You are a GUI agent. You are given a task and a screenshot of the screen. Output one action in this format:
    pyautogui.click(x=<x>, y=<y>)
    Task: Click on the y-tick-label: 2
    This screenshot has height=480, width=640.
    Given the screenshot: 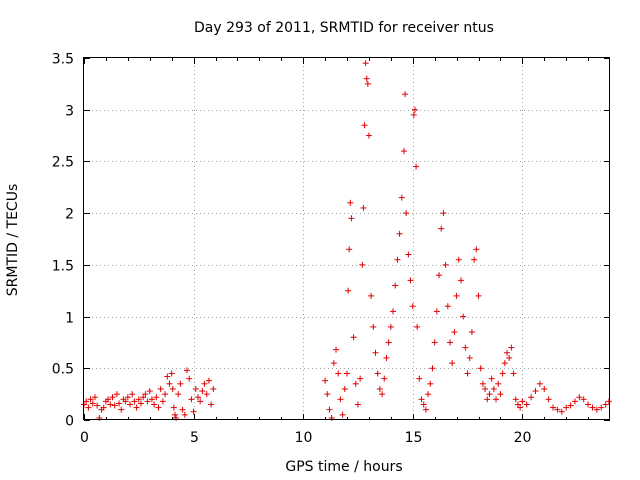 What is the action you would take?
    pyautogui.click(x=69, y=215)
    